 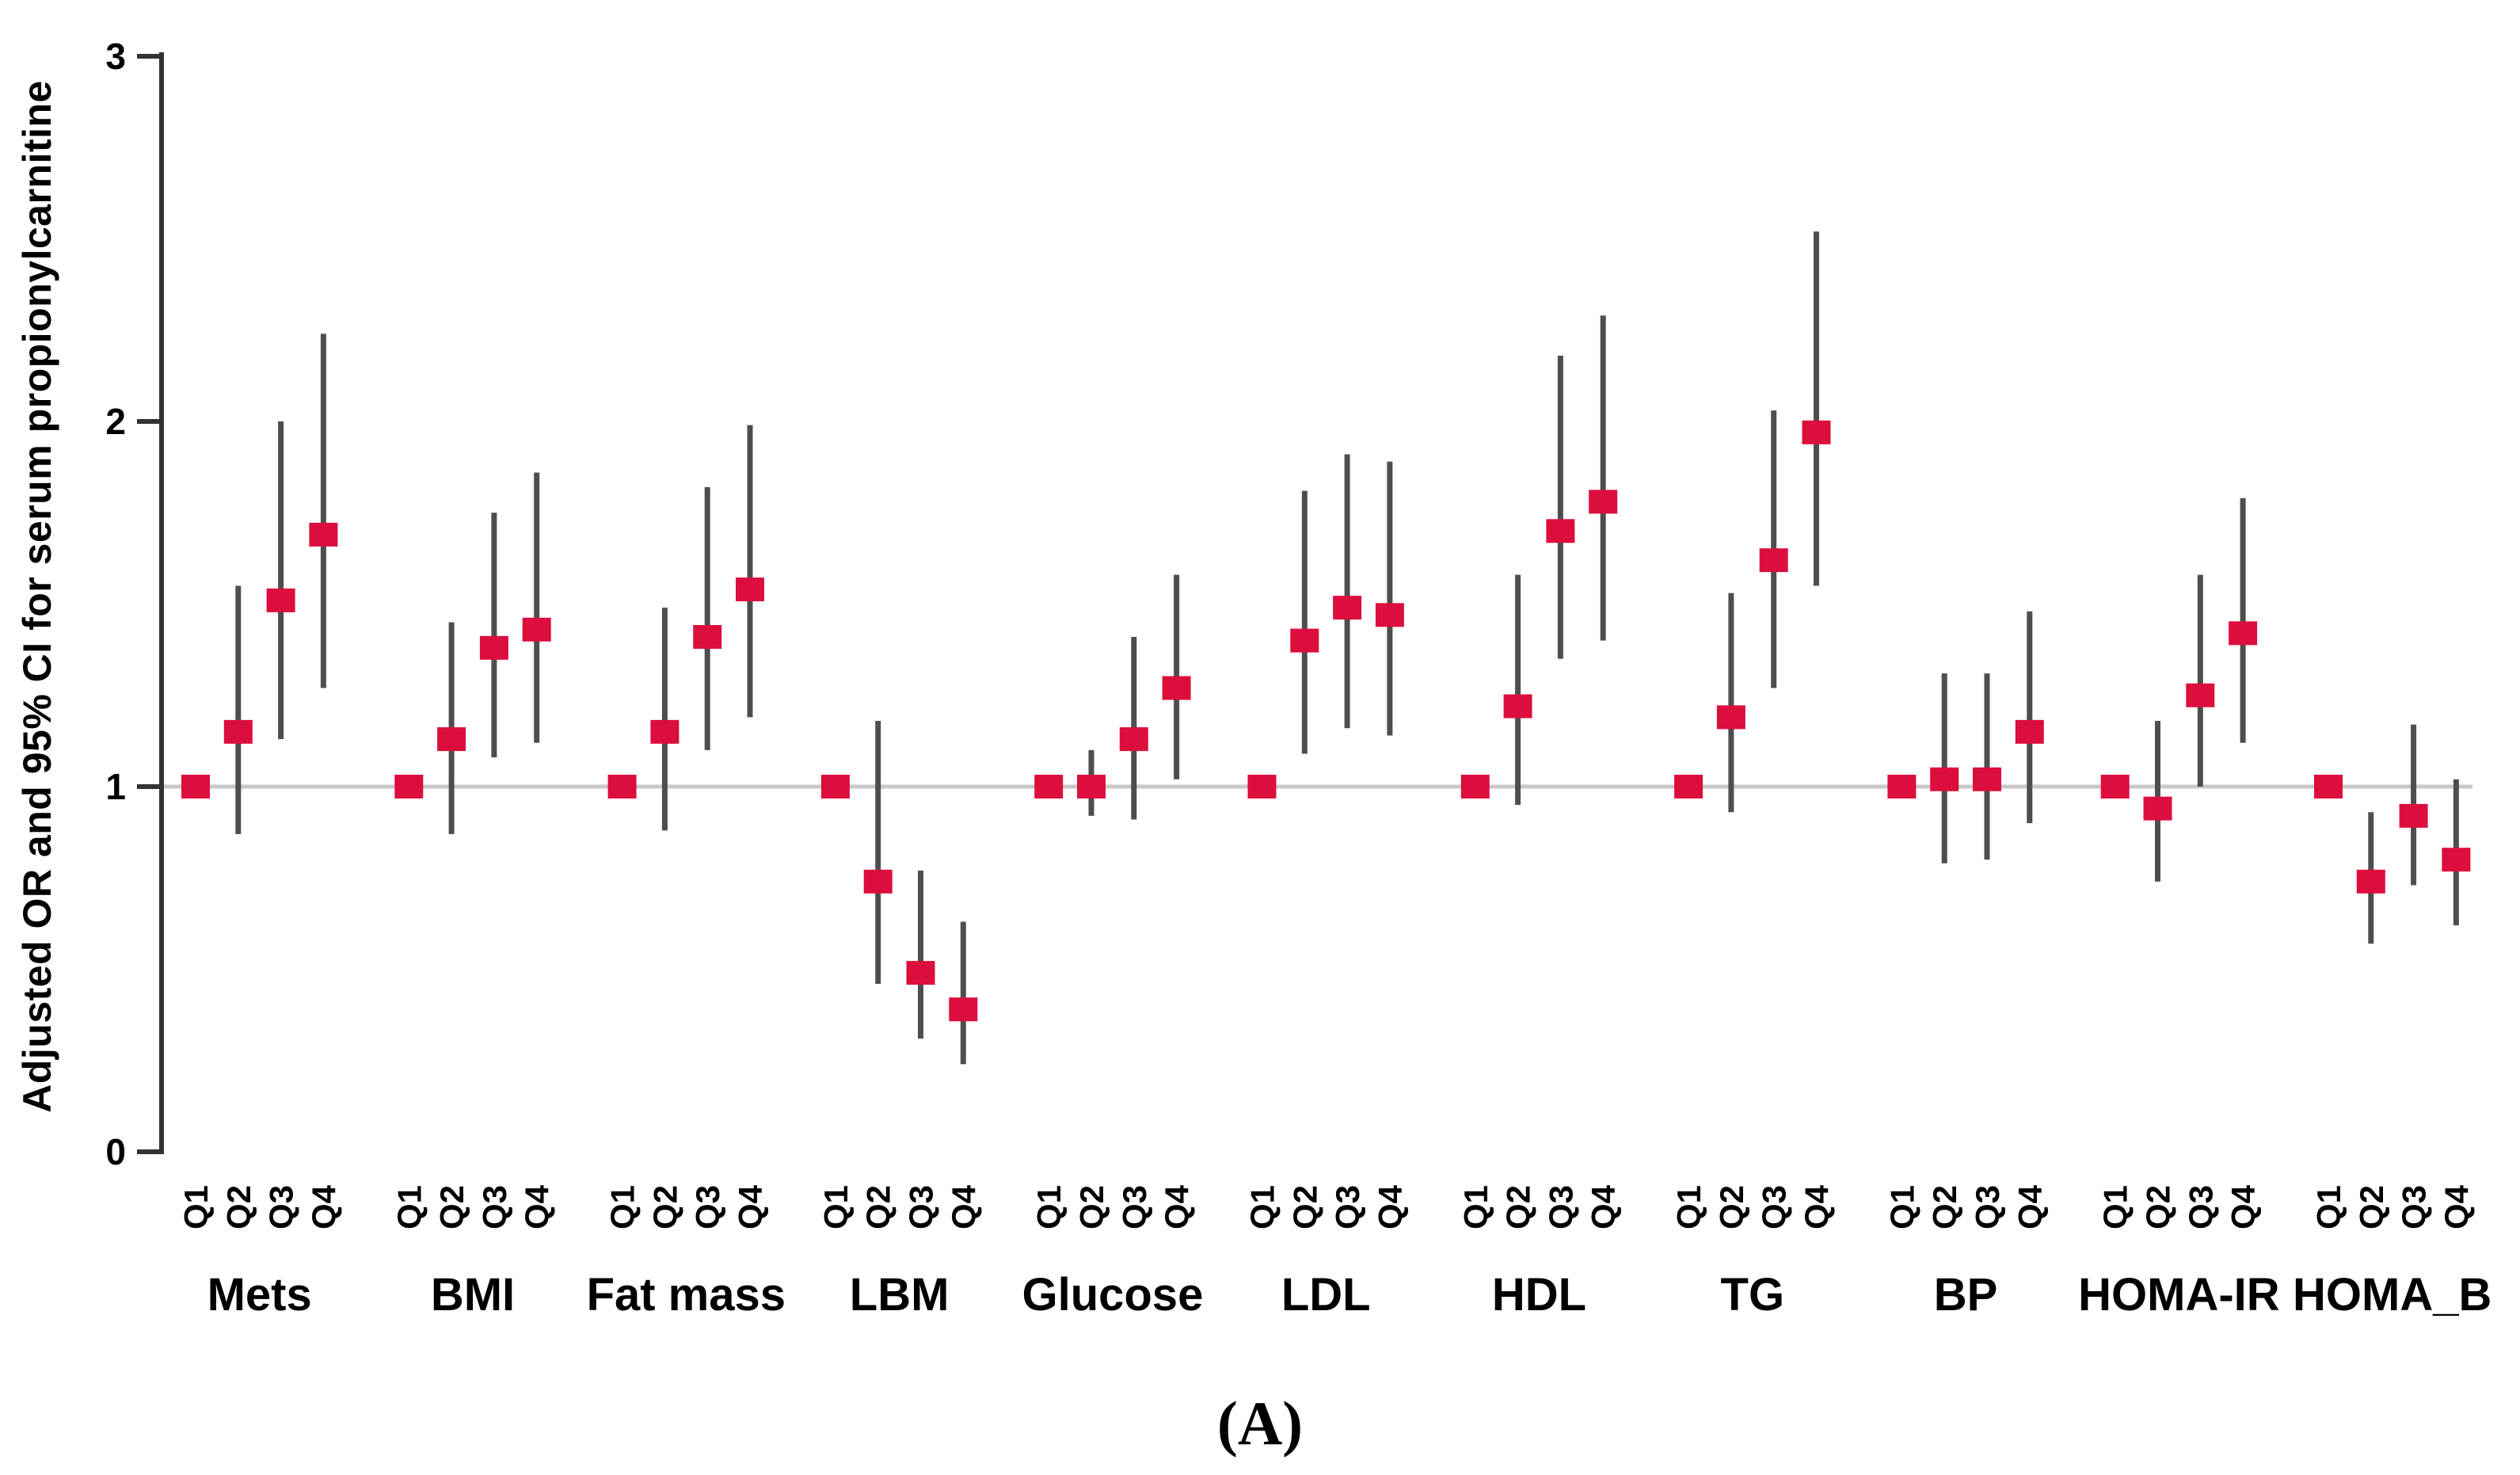 What do you see at coordinates (2179, 1295) in the screenshot?
I see `group-label: HOMA-IR` at bounding box center [2179, 1295].